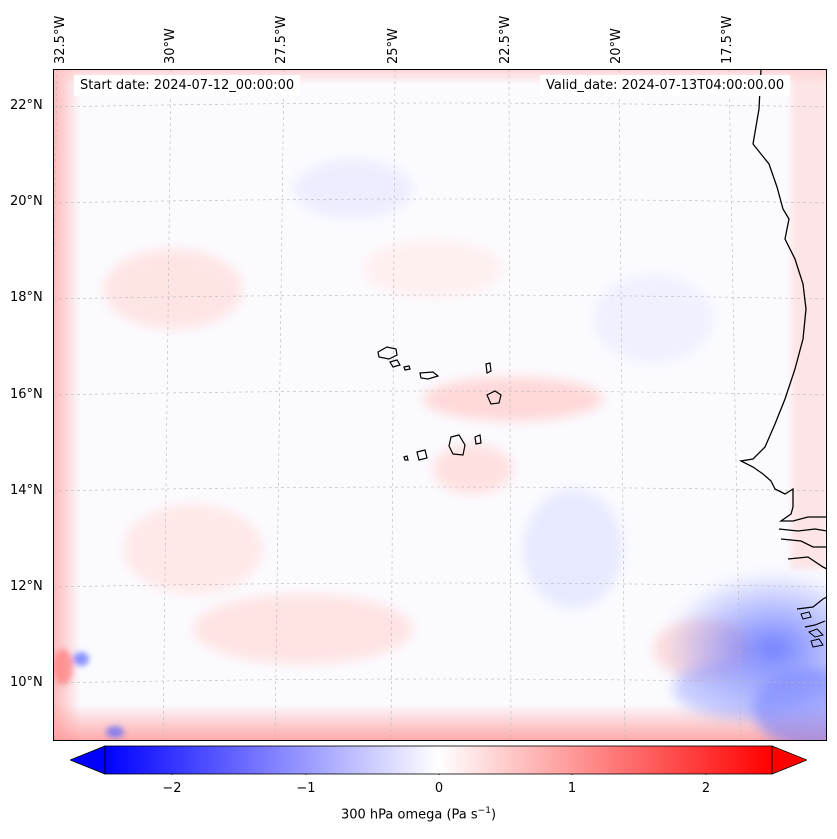 This screenshot has height=839, width=837. I want to click on lon-label-25w: 25°W, so click(393, 46).